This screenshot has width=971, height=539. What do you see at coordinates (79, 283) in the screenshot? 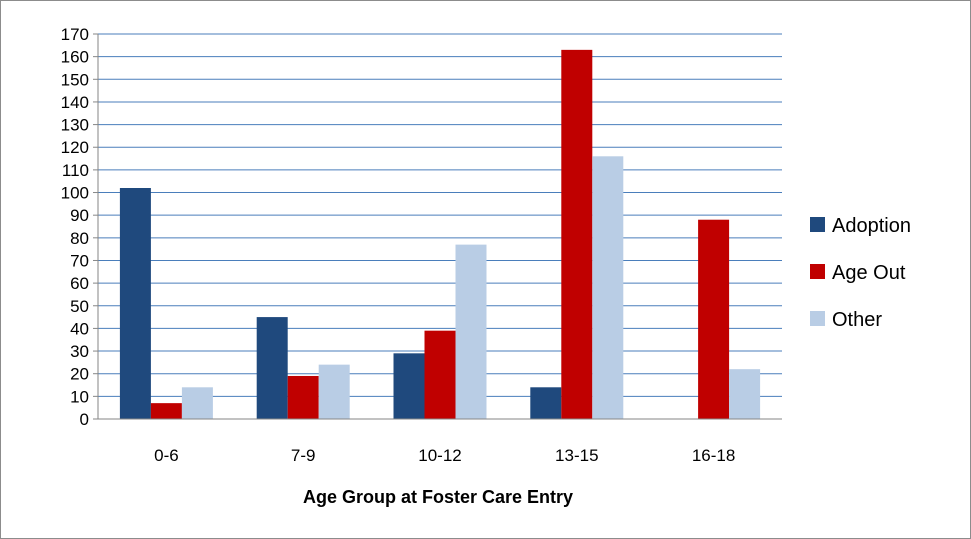
I see `y-tick-label: 60` at bounding box center [79, 283].